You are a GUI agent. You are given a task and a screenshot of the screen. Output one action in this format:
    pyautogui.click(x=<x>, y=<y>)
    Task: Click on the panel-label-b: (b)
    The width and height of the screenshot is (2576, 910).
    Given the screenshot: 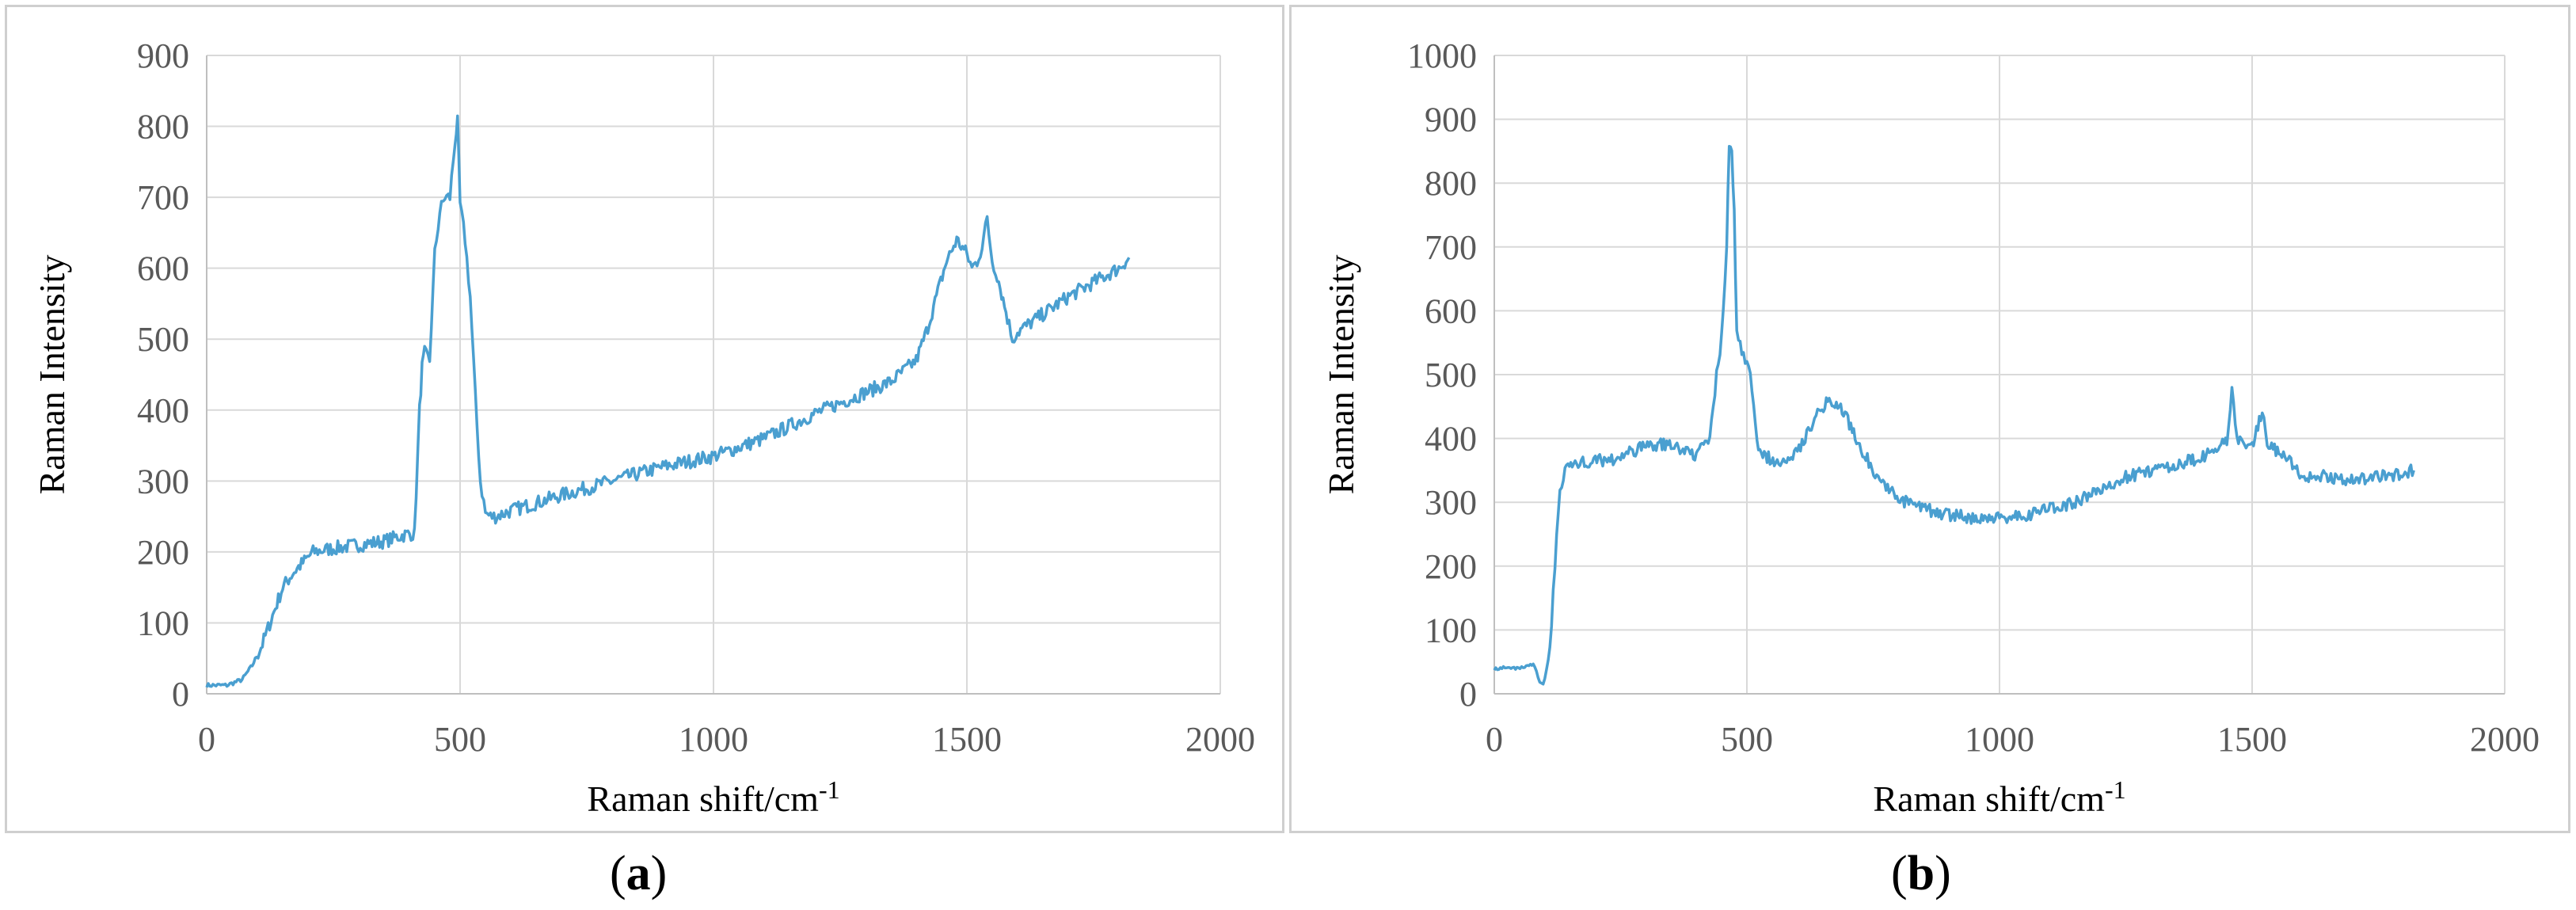 What is the action you would take?
    pyautogui.click(x=1921, y=873)
    